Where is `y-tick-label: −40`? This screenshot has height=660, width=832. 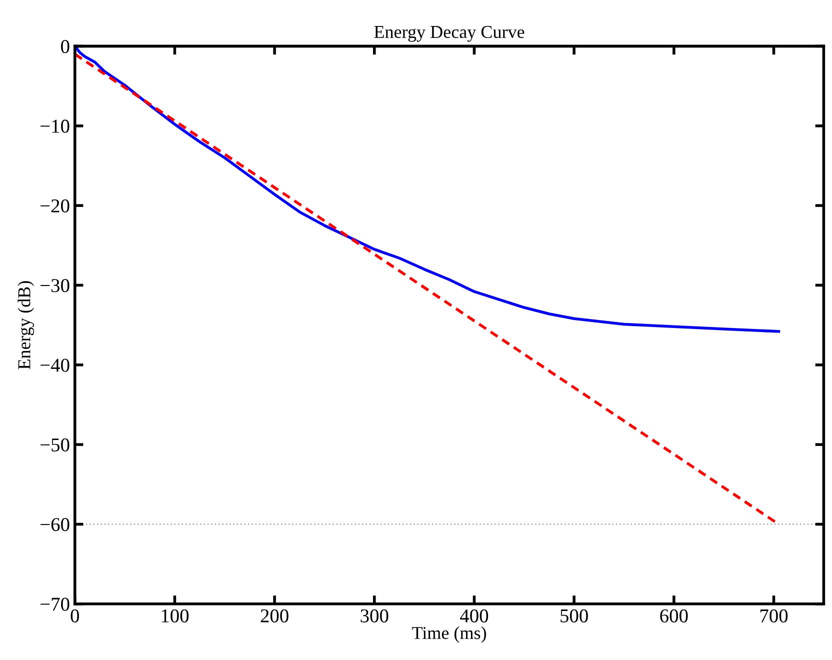 y-tick-label: −40 is located at coordinates (55, 365).